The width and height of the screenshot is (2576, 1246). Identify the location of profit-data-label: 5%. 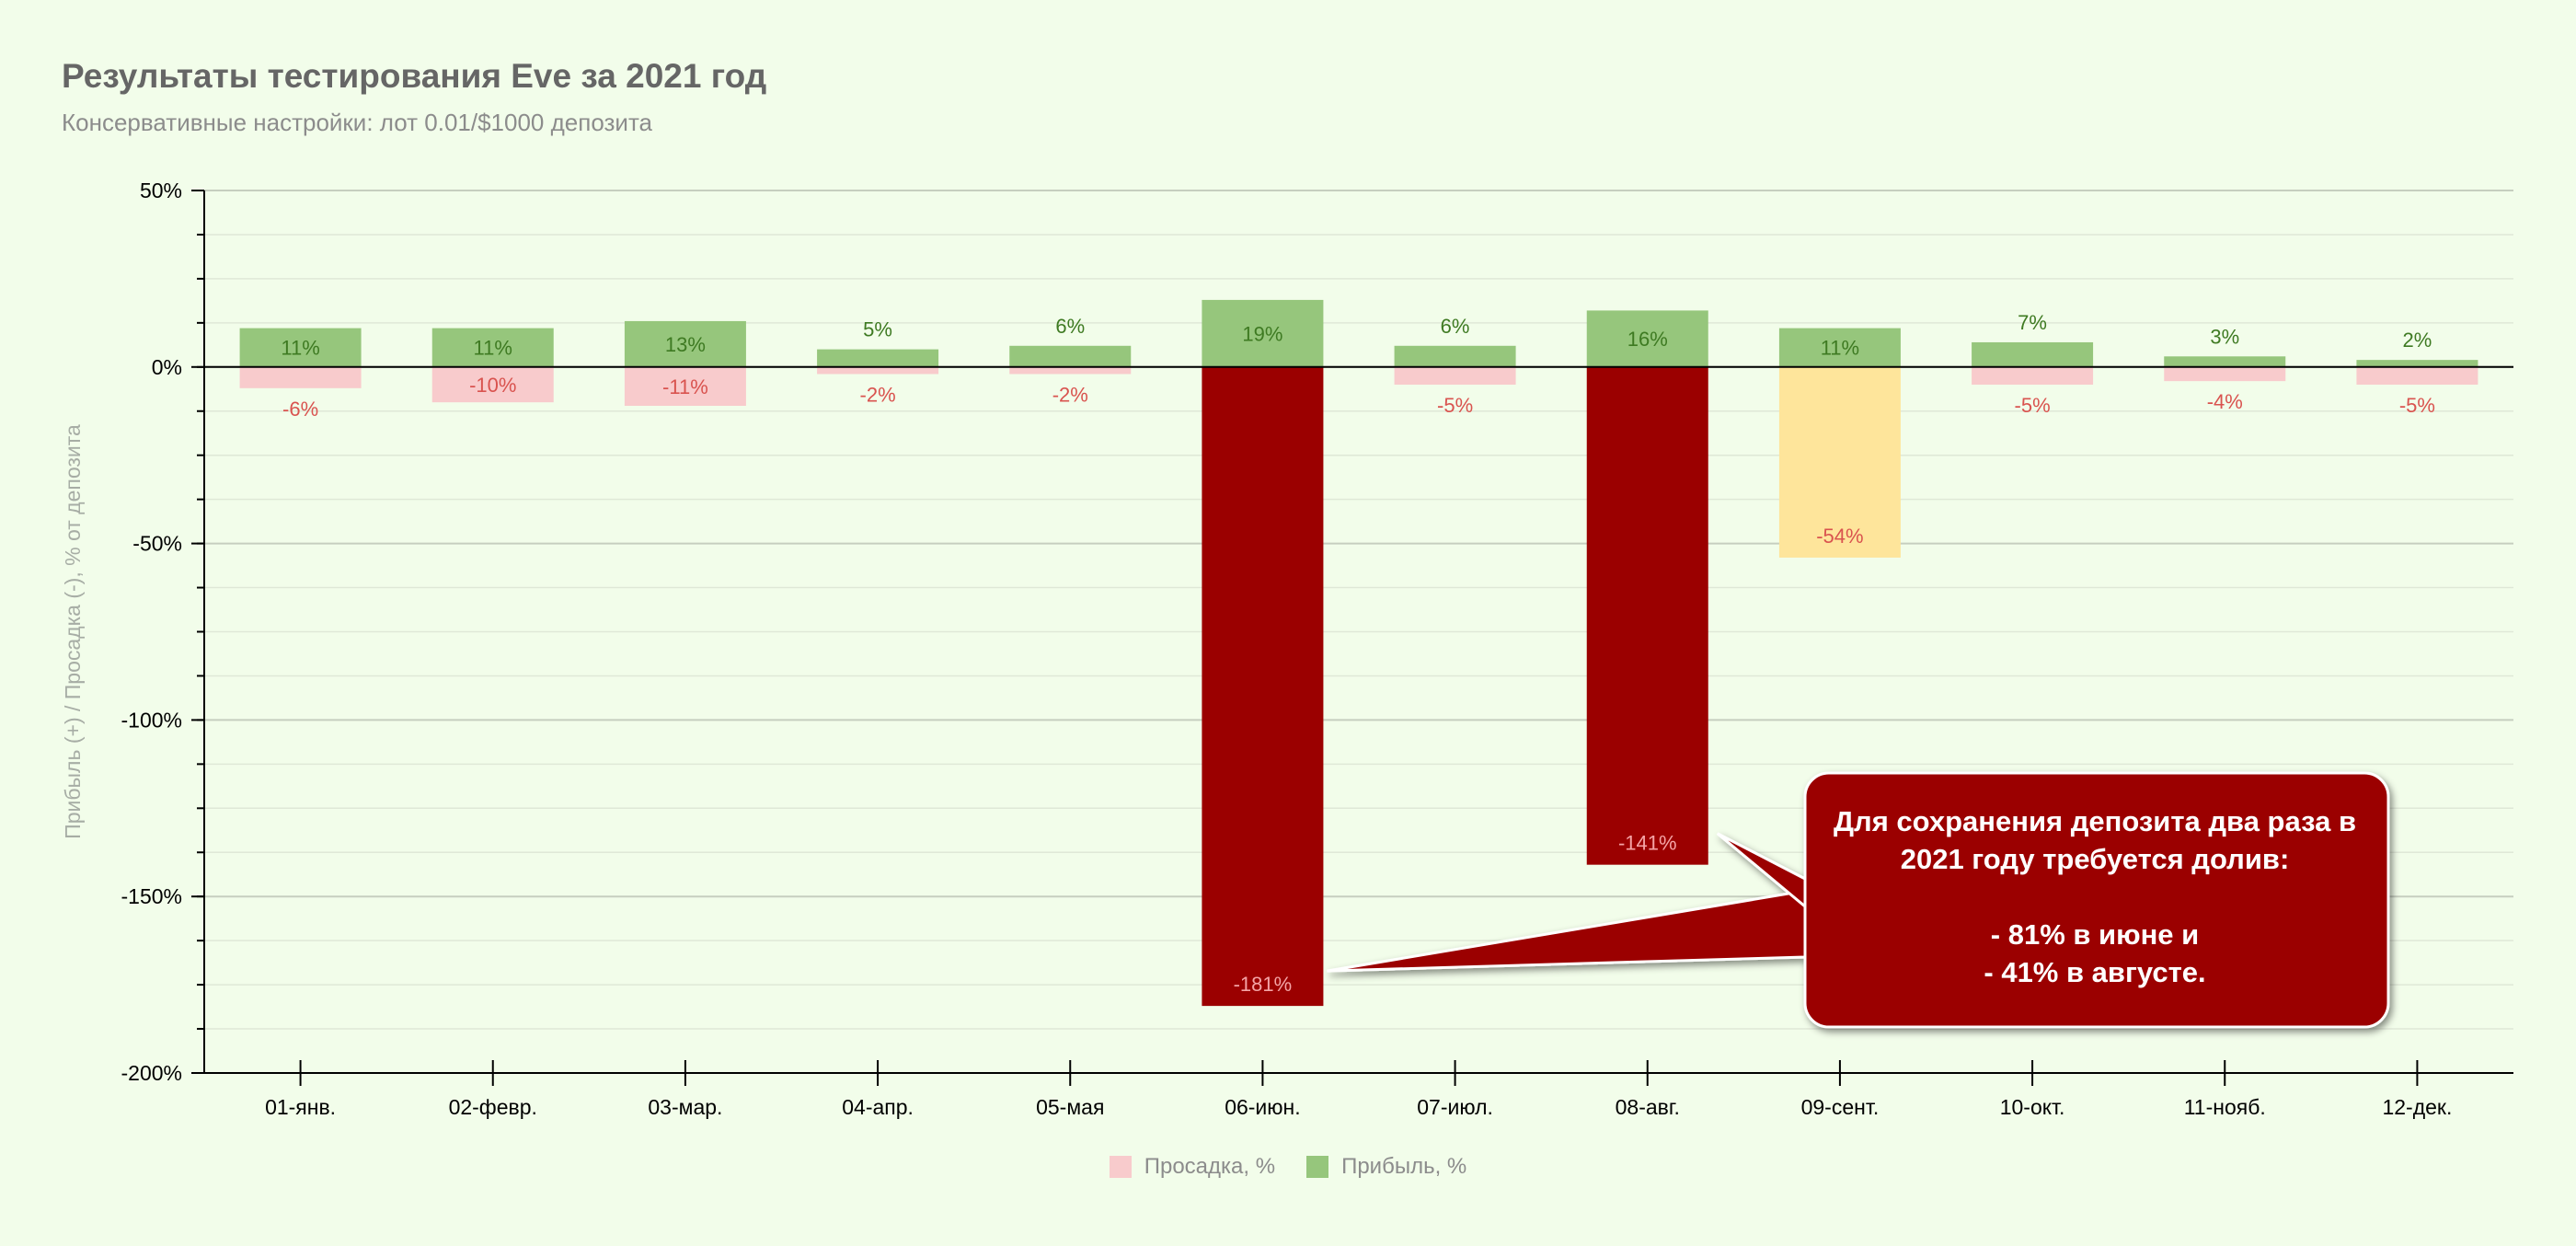
(877, 329).